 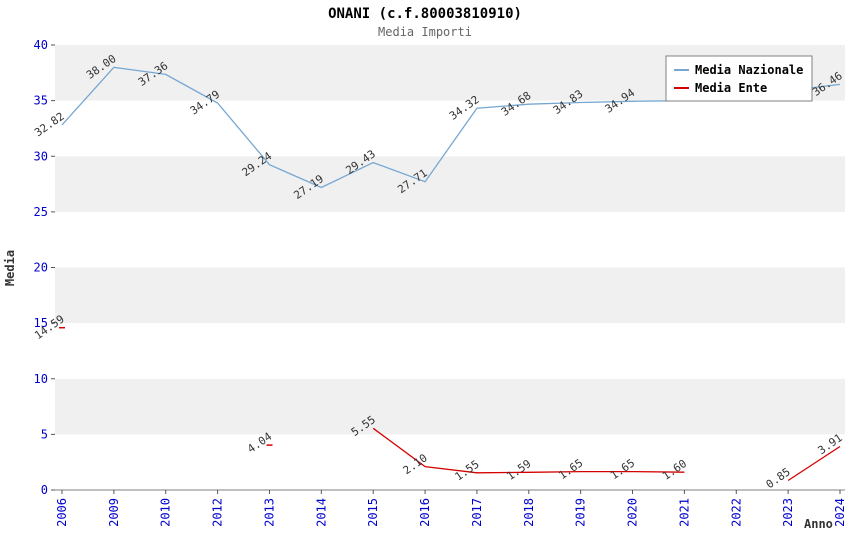 I want to click on y-tick-label: 35, so click(x=41, y=101).